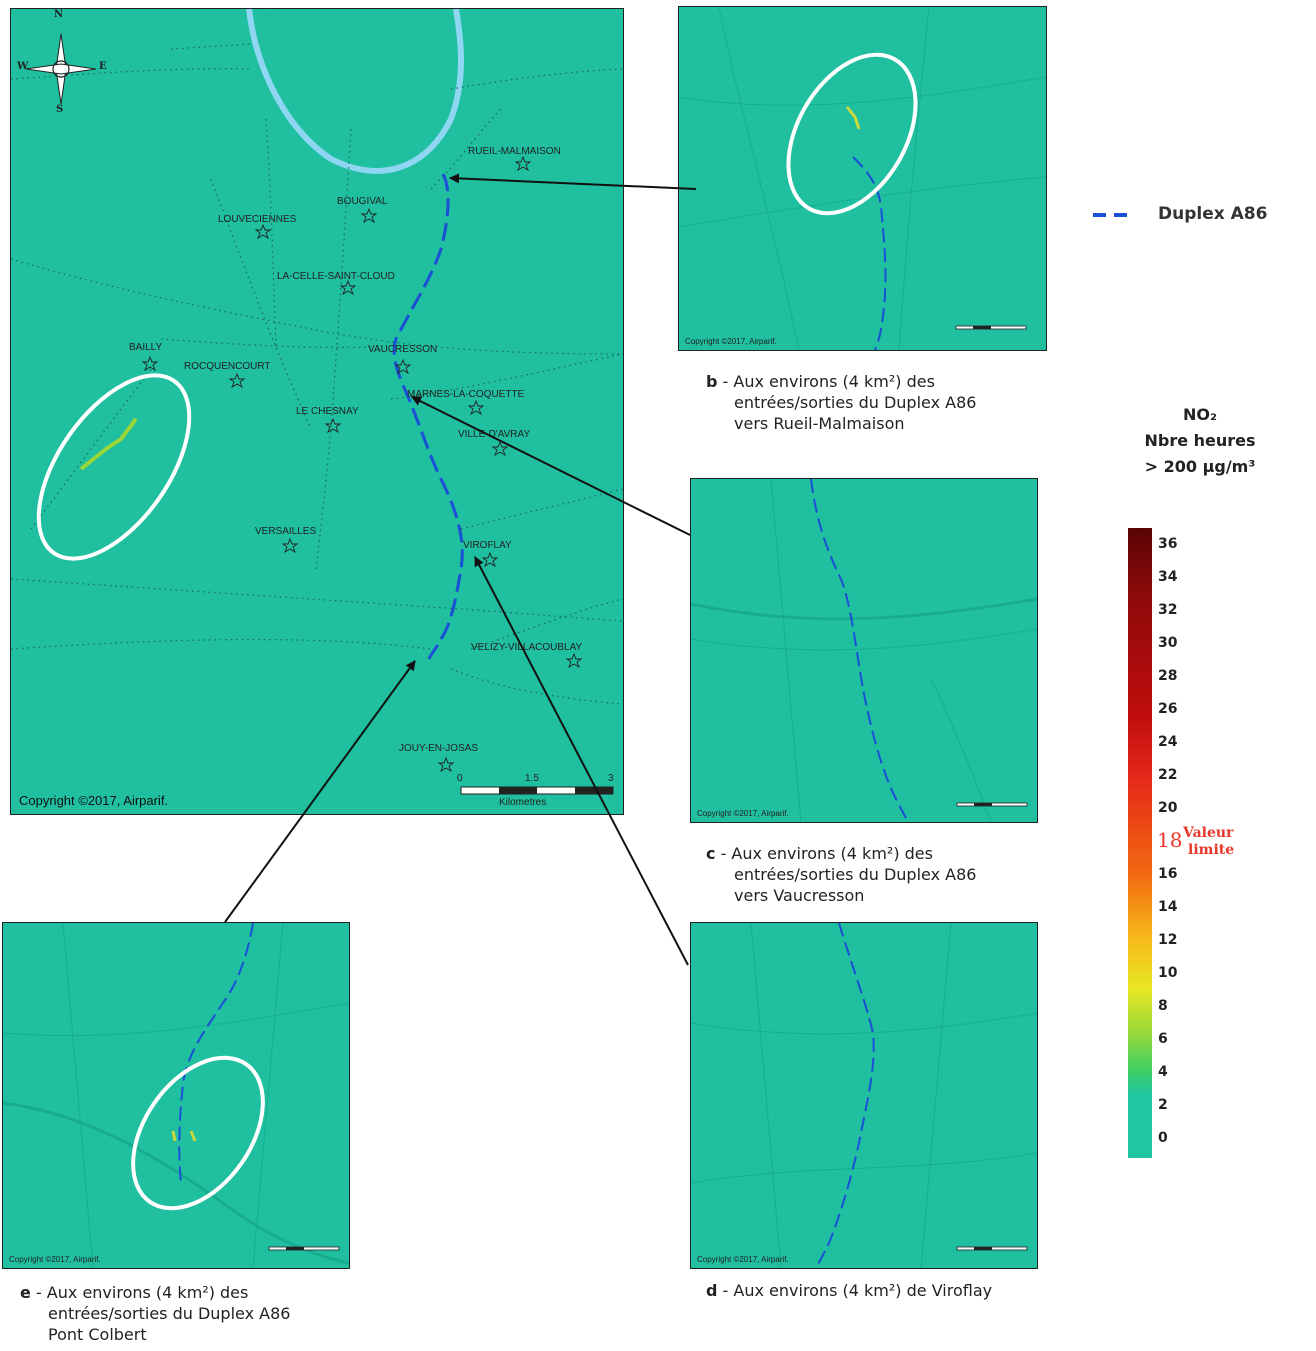  Describe the element at coordinates (1163, 1072) in the screenshot. I see `scale-tick-4: 4` at that location.